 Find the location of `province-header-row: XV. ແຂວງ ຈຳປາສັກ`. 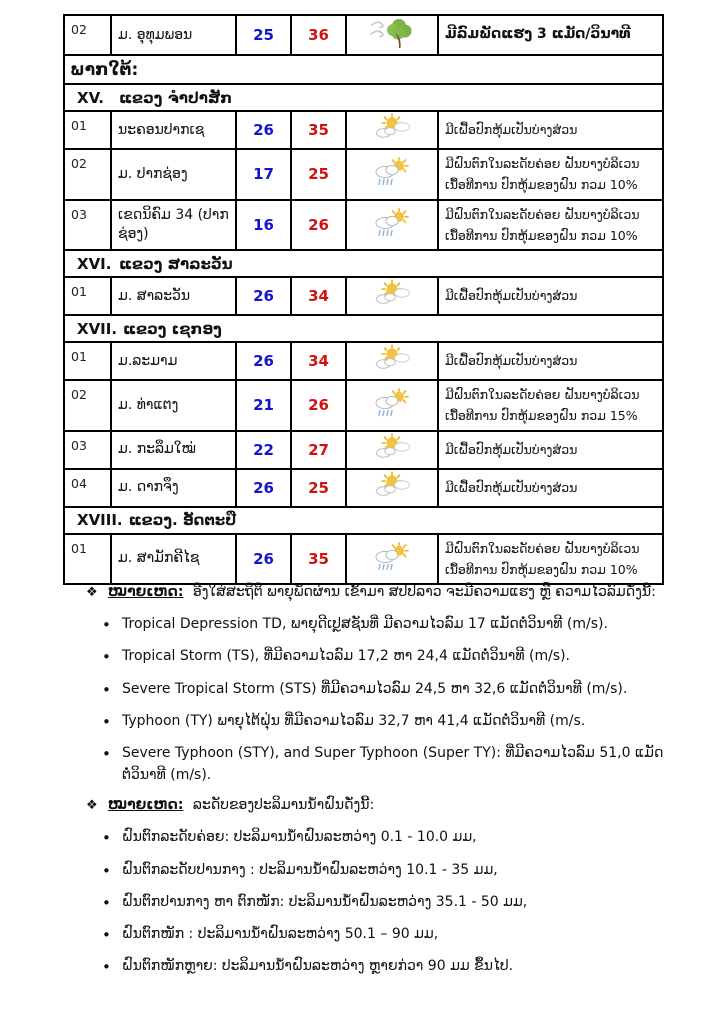

province-header-row: XV. ແຂວງ ຈຳປາສັກ is located at coordinates (363, 97).